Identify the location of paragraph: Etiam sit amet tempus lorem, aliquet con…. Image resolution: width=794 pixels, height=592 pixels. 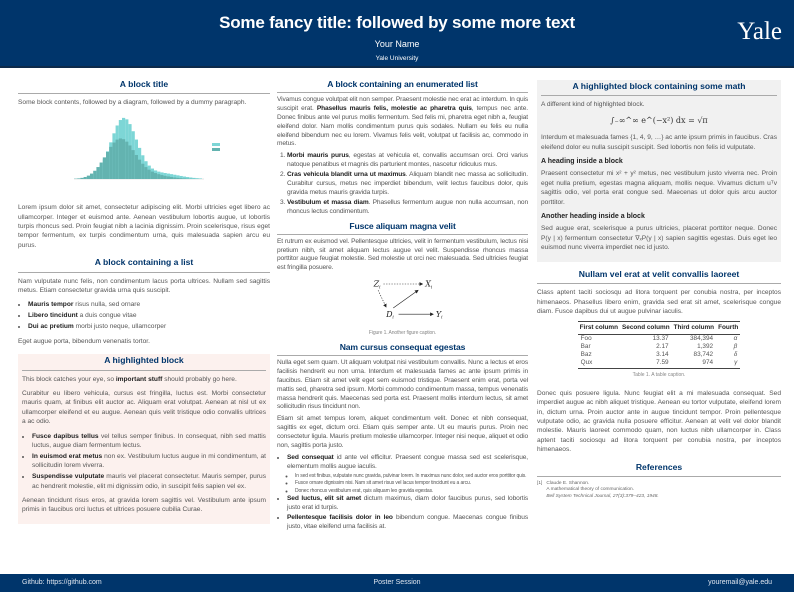
(402, 432).